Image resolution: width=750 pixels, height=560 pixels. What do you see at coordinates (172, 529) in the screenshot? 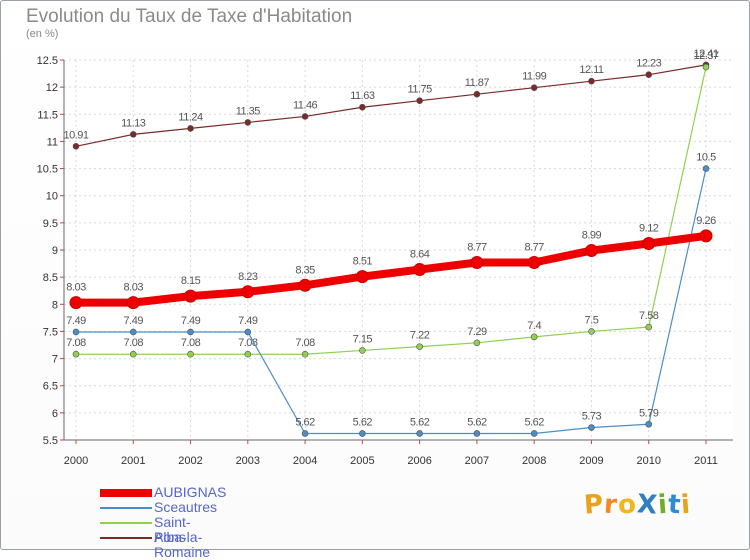
I see `legend-label: Saint-Pons` at bounding box center [172, 529].